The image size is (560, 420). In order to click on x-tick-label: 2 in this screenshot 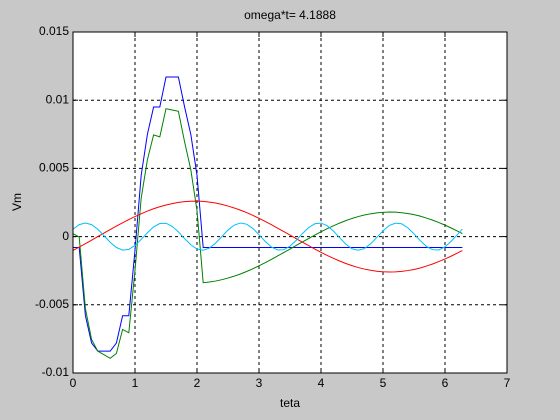, I will do `click(197, 383)`.